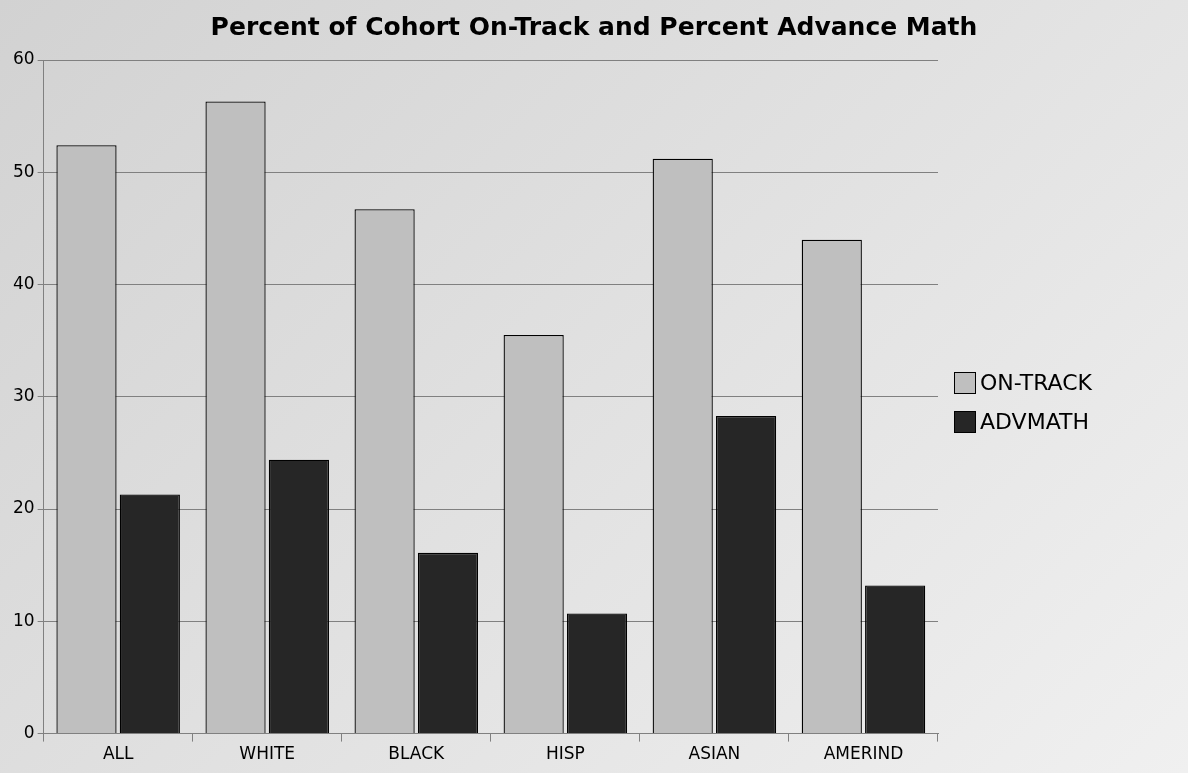 This screenshot has height=773, width=1188. What do you see at coordinates (23, 619) in the screenshot?
I see `y-tick-label: 10` at bounding box center [23, 619].